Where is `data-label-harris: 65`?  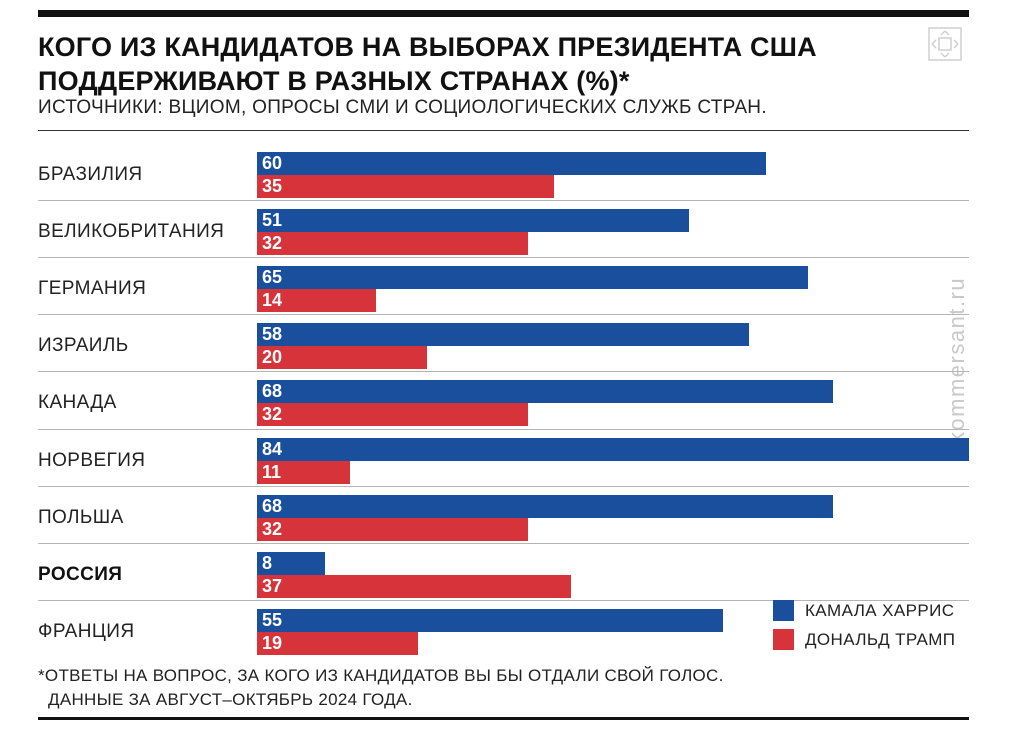
data-label-harris: 65 is located at coordinates (272, 277).